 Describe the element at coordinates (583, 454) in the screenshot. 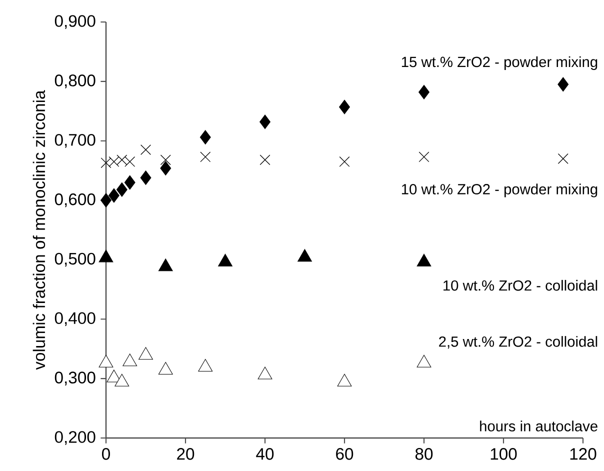

I see `x-tick-label: 120` at that location.